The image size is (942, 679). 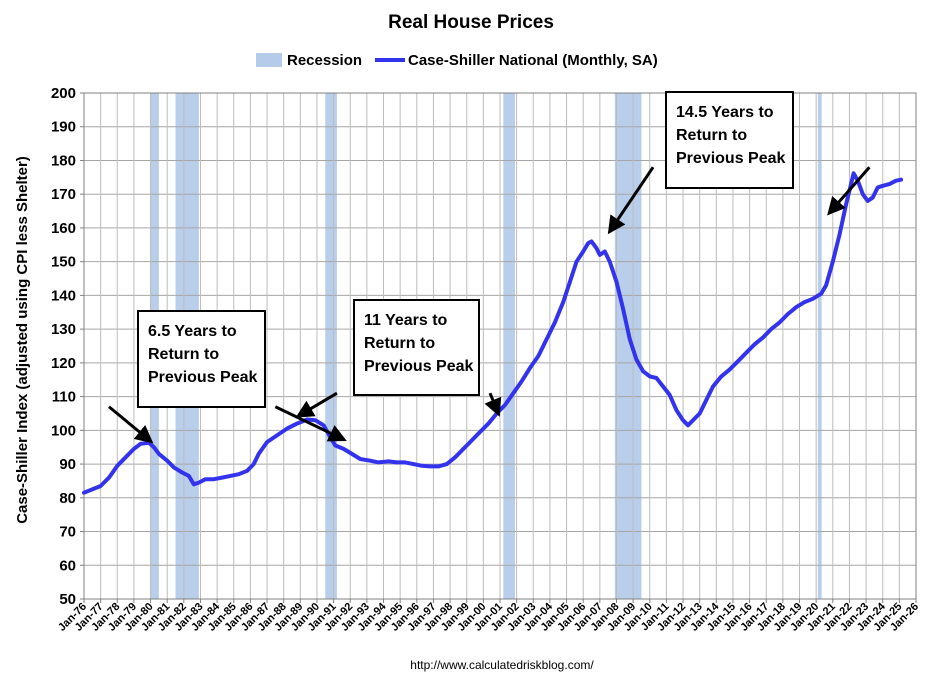 I want to click on y-tick-label-10: 150, so click(x=63, y=262).